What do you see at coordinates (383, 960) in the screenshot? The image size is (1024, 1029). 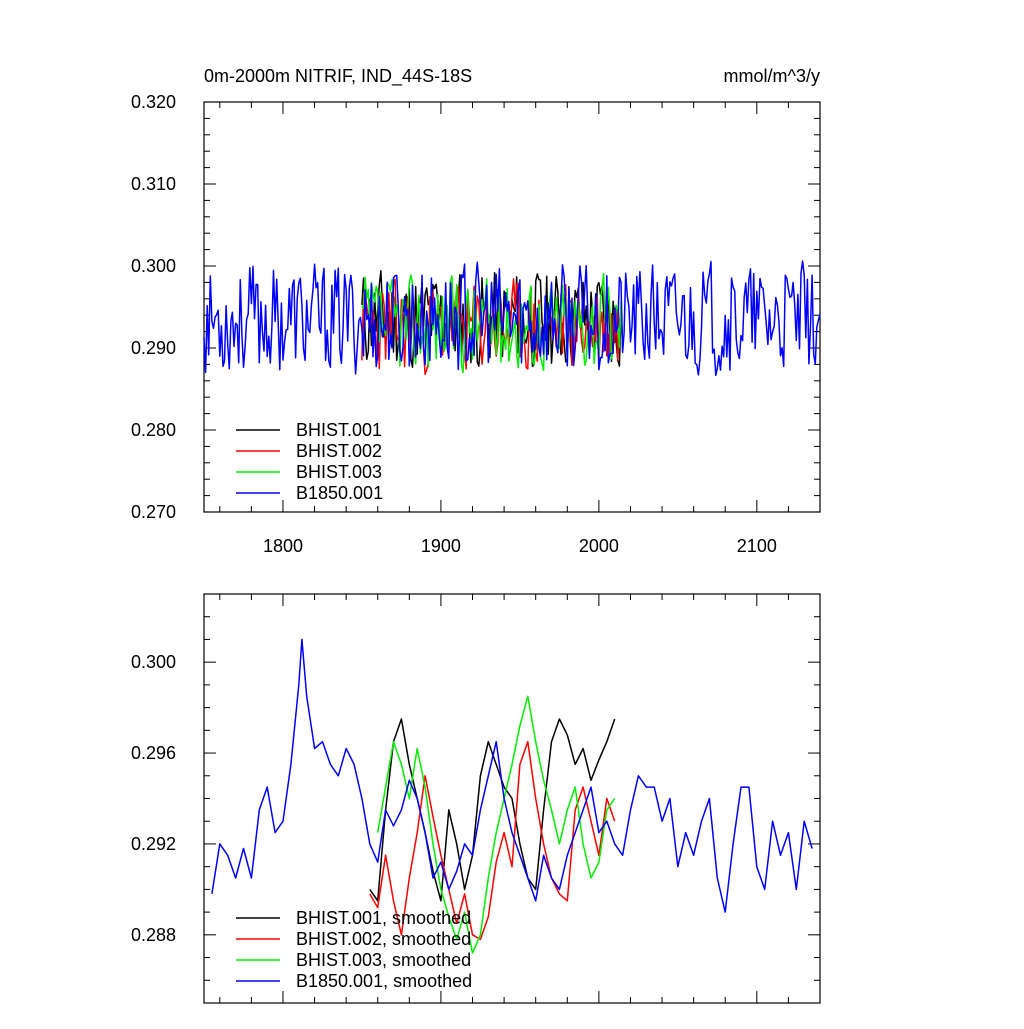 I see `legend-label: BHIST.003, smoothed` at bounding box center [383, 960].